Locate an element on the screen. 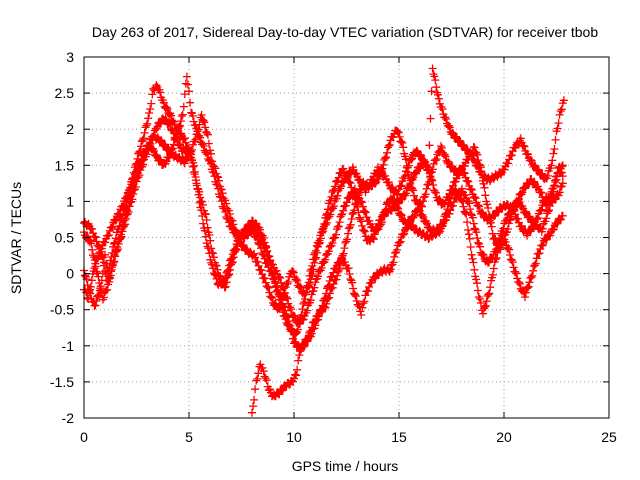 This screenshot has height=480, width=640. y-tick-label: 0 is located at coordinates (70, 274).